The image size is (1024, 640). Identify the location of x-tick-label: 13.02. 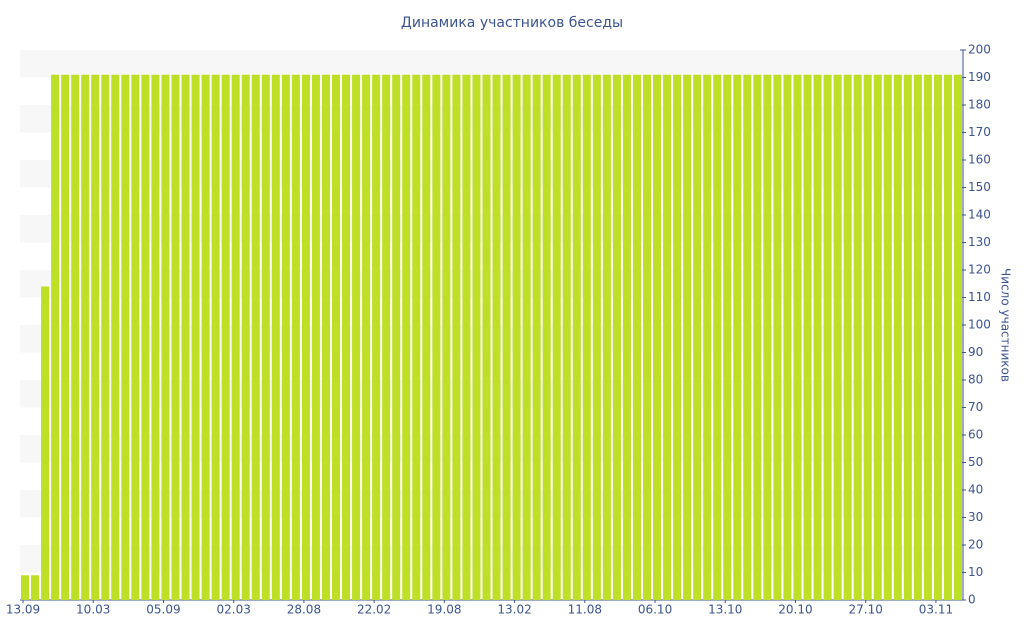
(514, 610).